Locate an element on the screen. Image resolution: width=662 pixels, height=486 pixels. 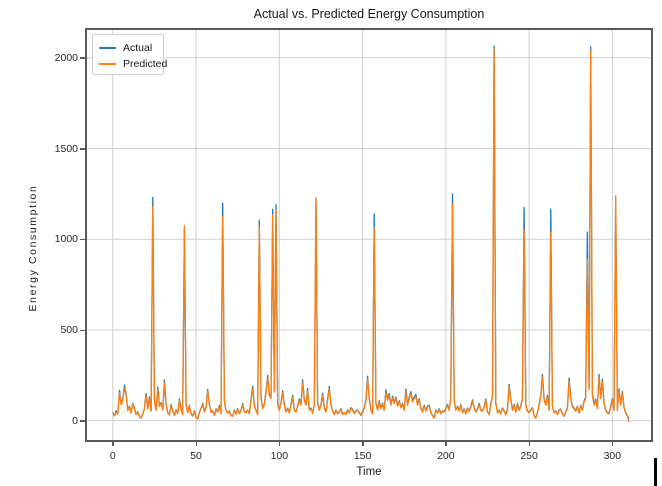
y-tick-label: 1000 is located at coordinates (66, 239).